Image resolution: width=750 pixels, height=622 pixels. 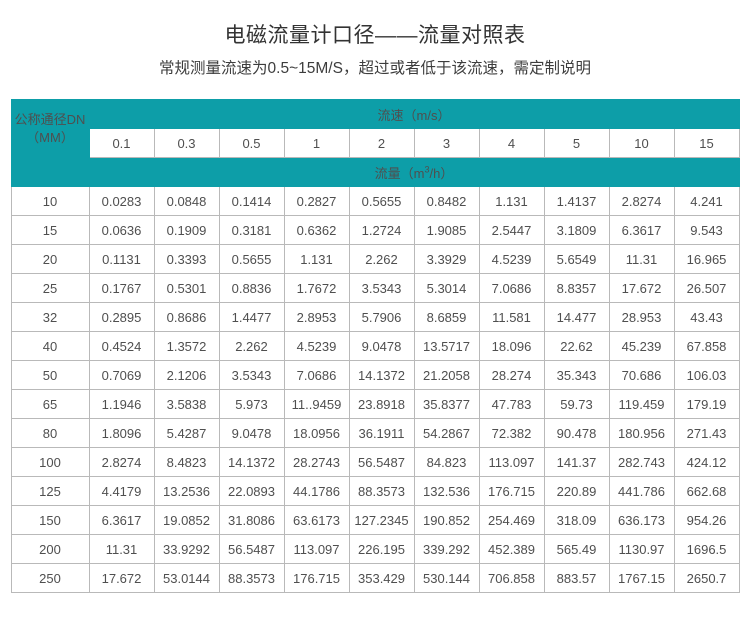 I want to click on cell-flow-value-8: 180.956, so click(x=641, y=433).